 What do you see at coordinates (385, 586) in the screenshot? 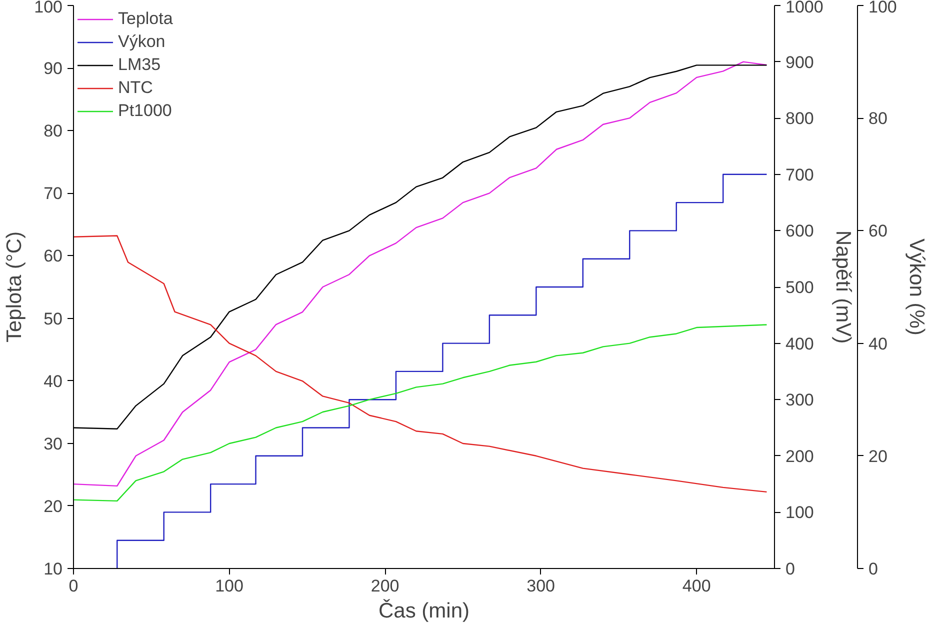
I see `x-tick-label: 200` at bounding box center [385, 586].